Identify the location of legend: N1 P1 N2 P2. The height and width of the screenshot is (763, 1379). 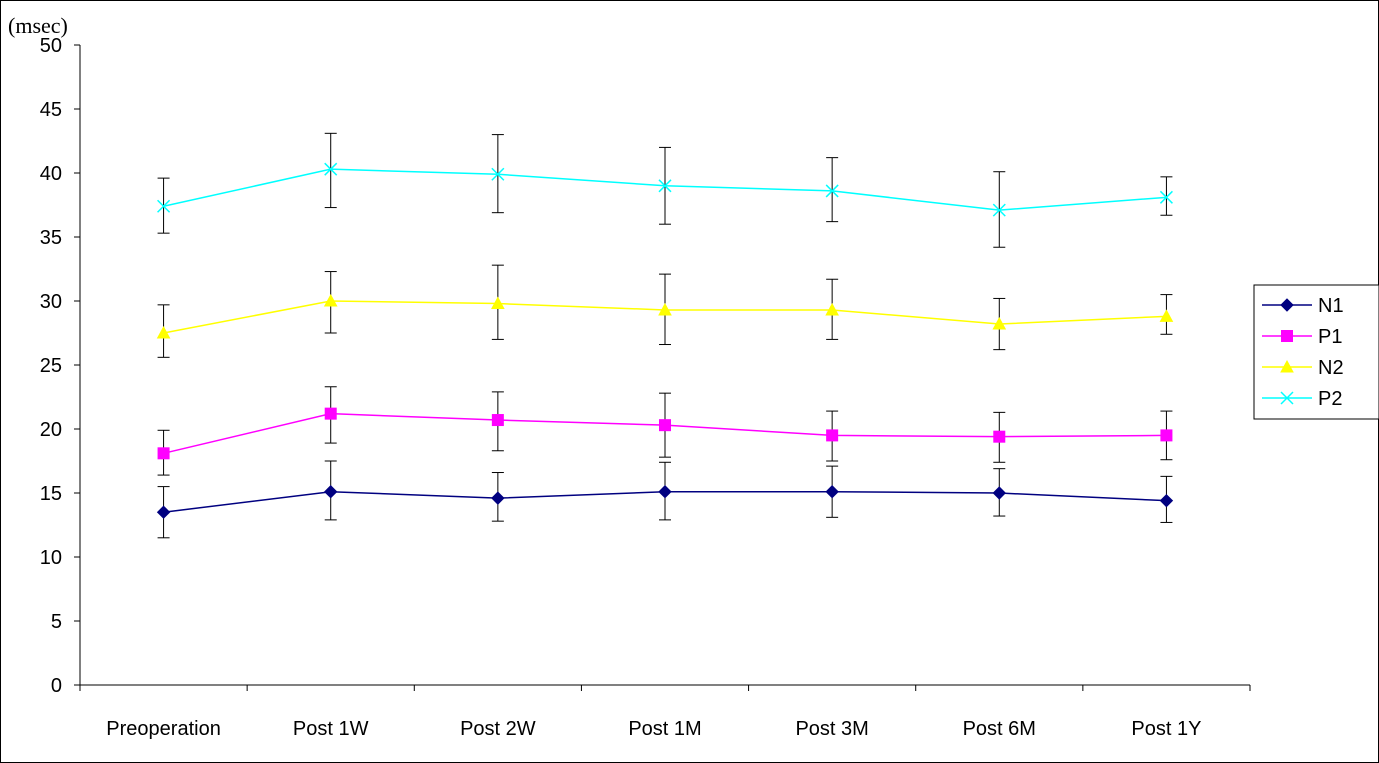
(1316, 352).